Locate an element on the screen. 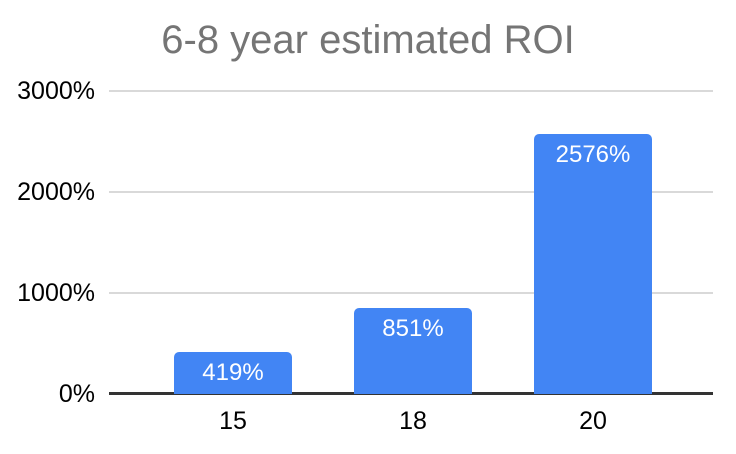  bar-20: 2576% is located at coordinates (593, 264).